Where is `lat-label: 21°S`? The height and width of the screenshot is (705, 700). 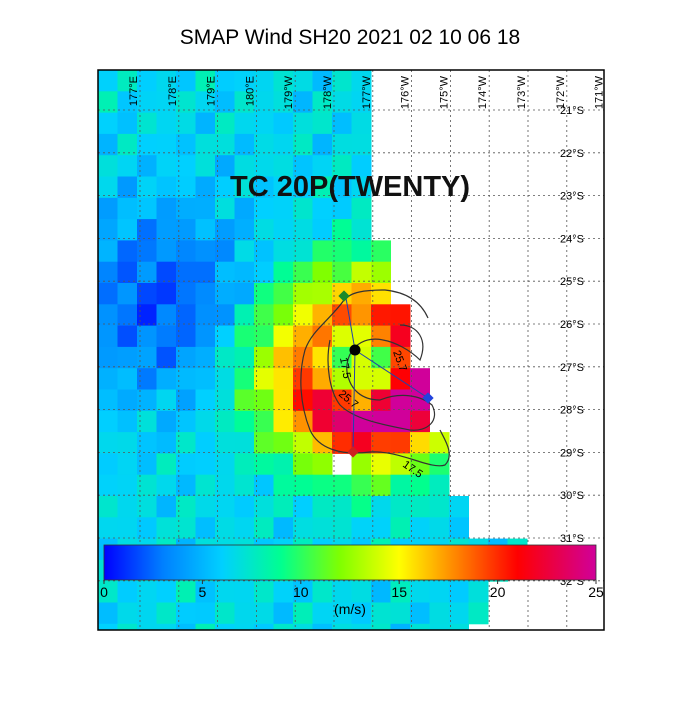
lat-label: 21°S is located at coordinates (572, 111).